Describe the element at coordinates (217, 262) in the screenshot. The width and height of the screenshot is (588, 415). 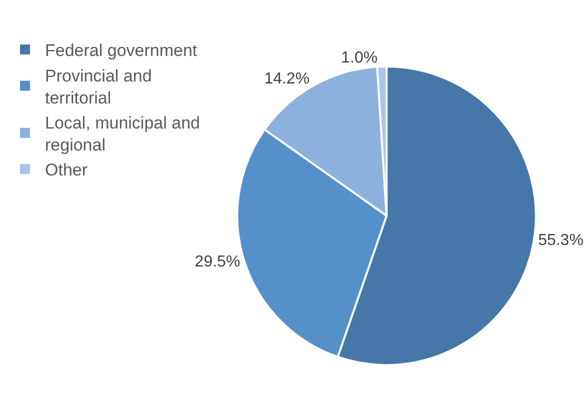
I see `data-label: 29.5%` at that location.